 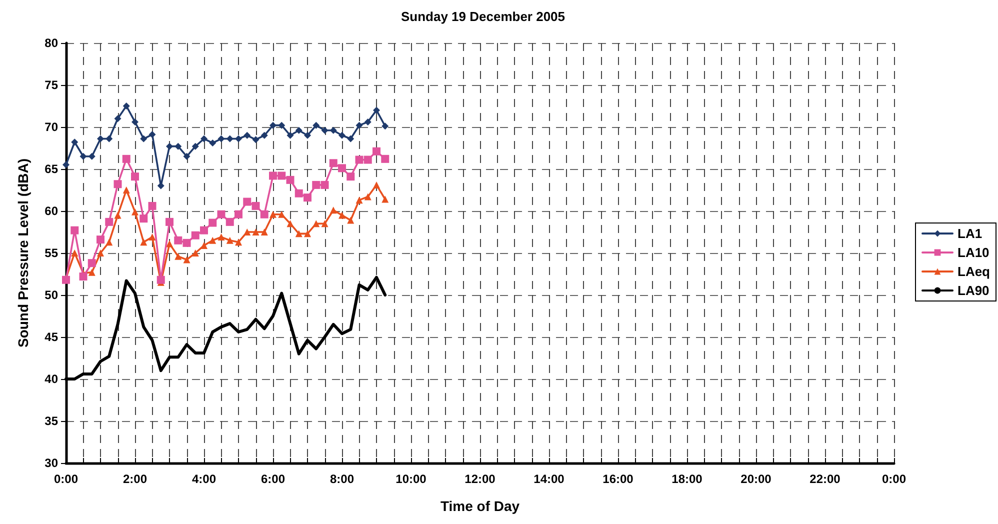 What do you see at coordinates (480, 506) in the screenshot?
I see `x-axis-title: Time of Day` at bounding box center [480, 506].